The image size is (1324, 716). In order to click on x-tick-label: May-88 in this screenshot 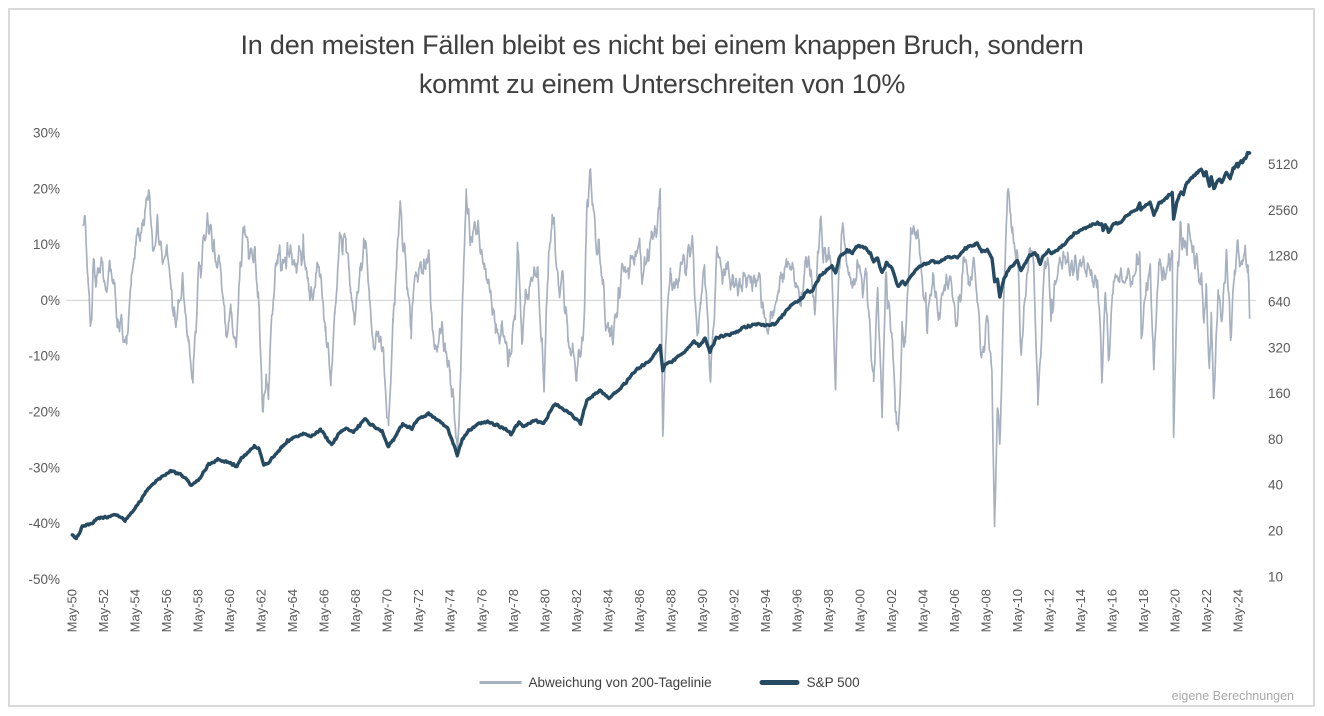, I will do `click(670, 610)`.